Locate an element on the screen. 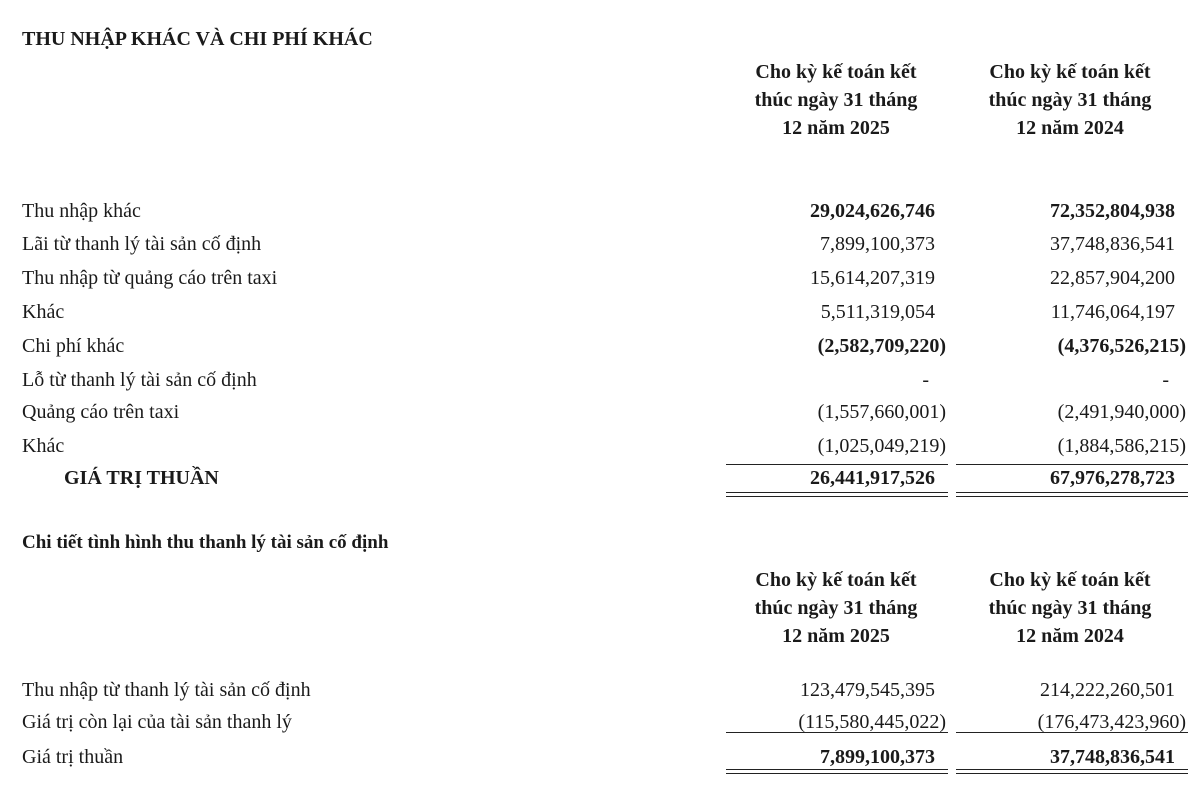  row-label: Chi phí khác is located at coordinates (73, 346).